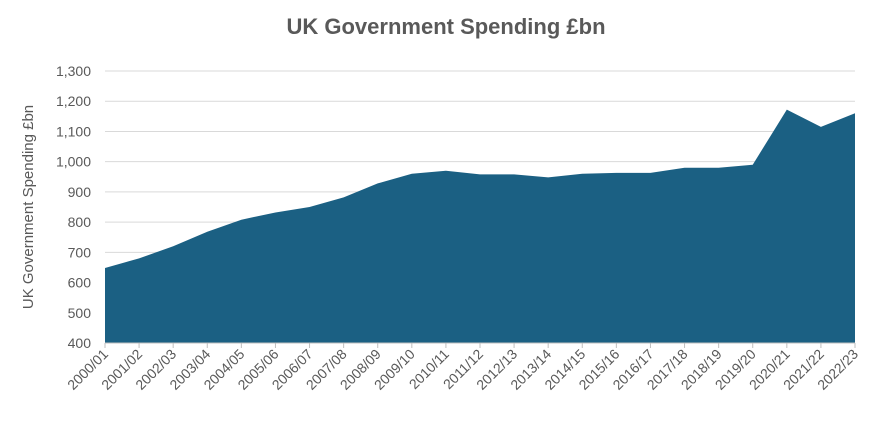 This screenshot has height=432, width=892. What do you see at coordinates (80, 252) in the screenshot?
I see `y-tick-label: 700` at bounding box center [80, 252].